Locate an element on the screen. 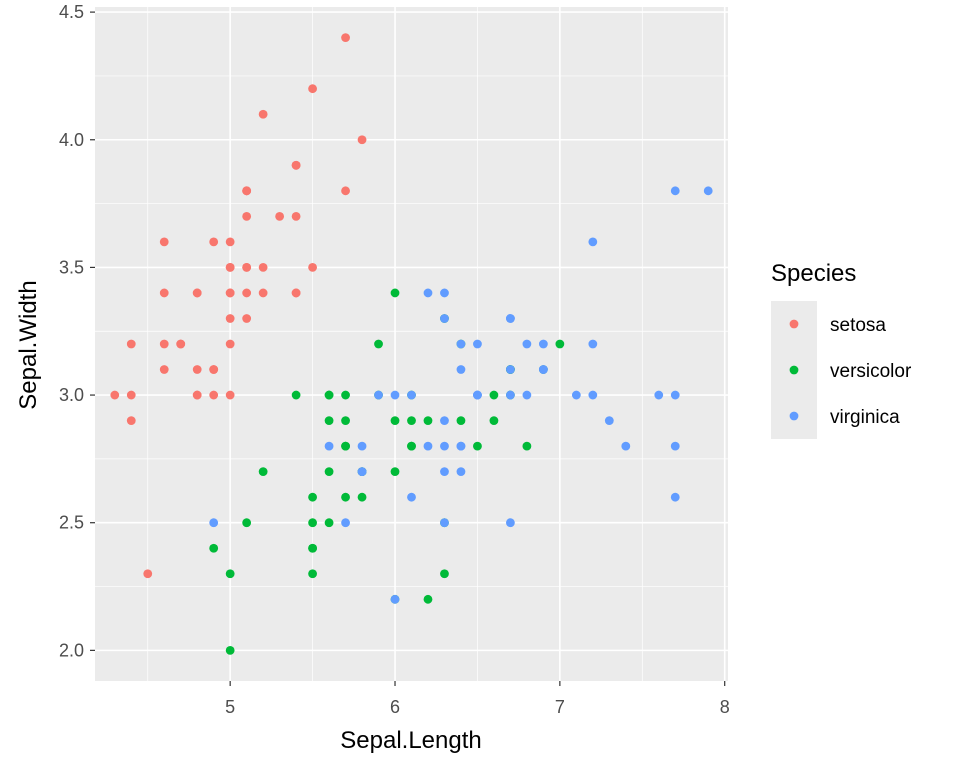 This screenshot has width=960, height=768. x-tick-label: 6 is located at coordinates (395, 707).